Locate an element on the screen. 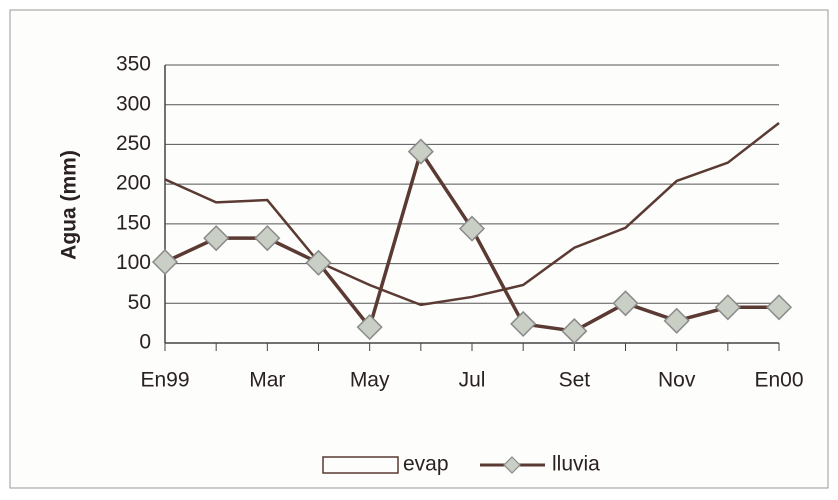 This screenshot has width=838, height=500. x-tick-label: En00 is located at coordinates (778, 380).